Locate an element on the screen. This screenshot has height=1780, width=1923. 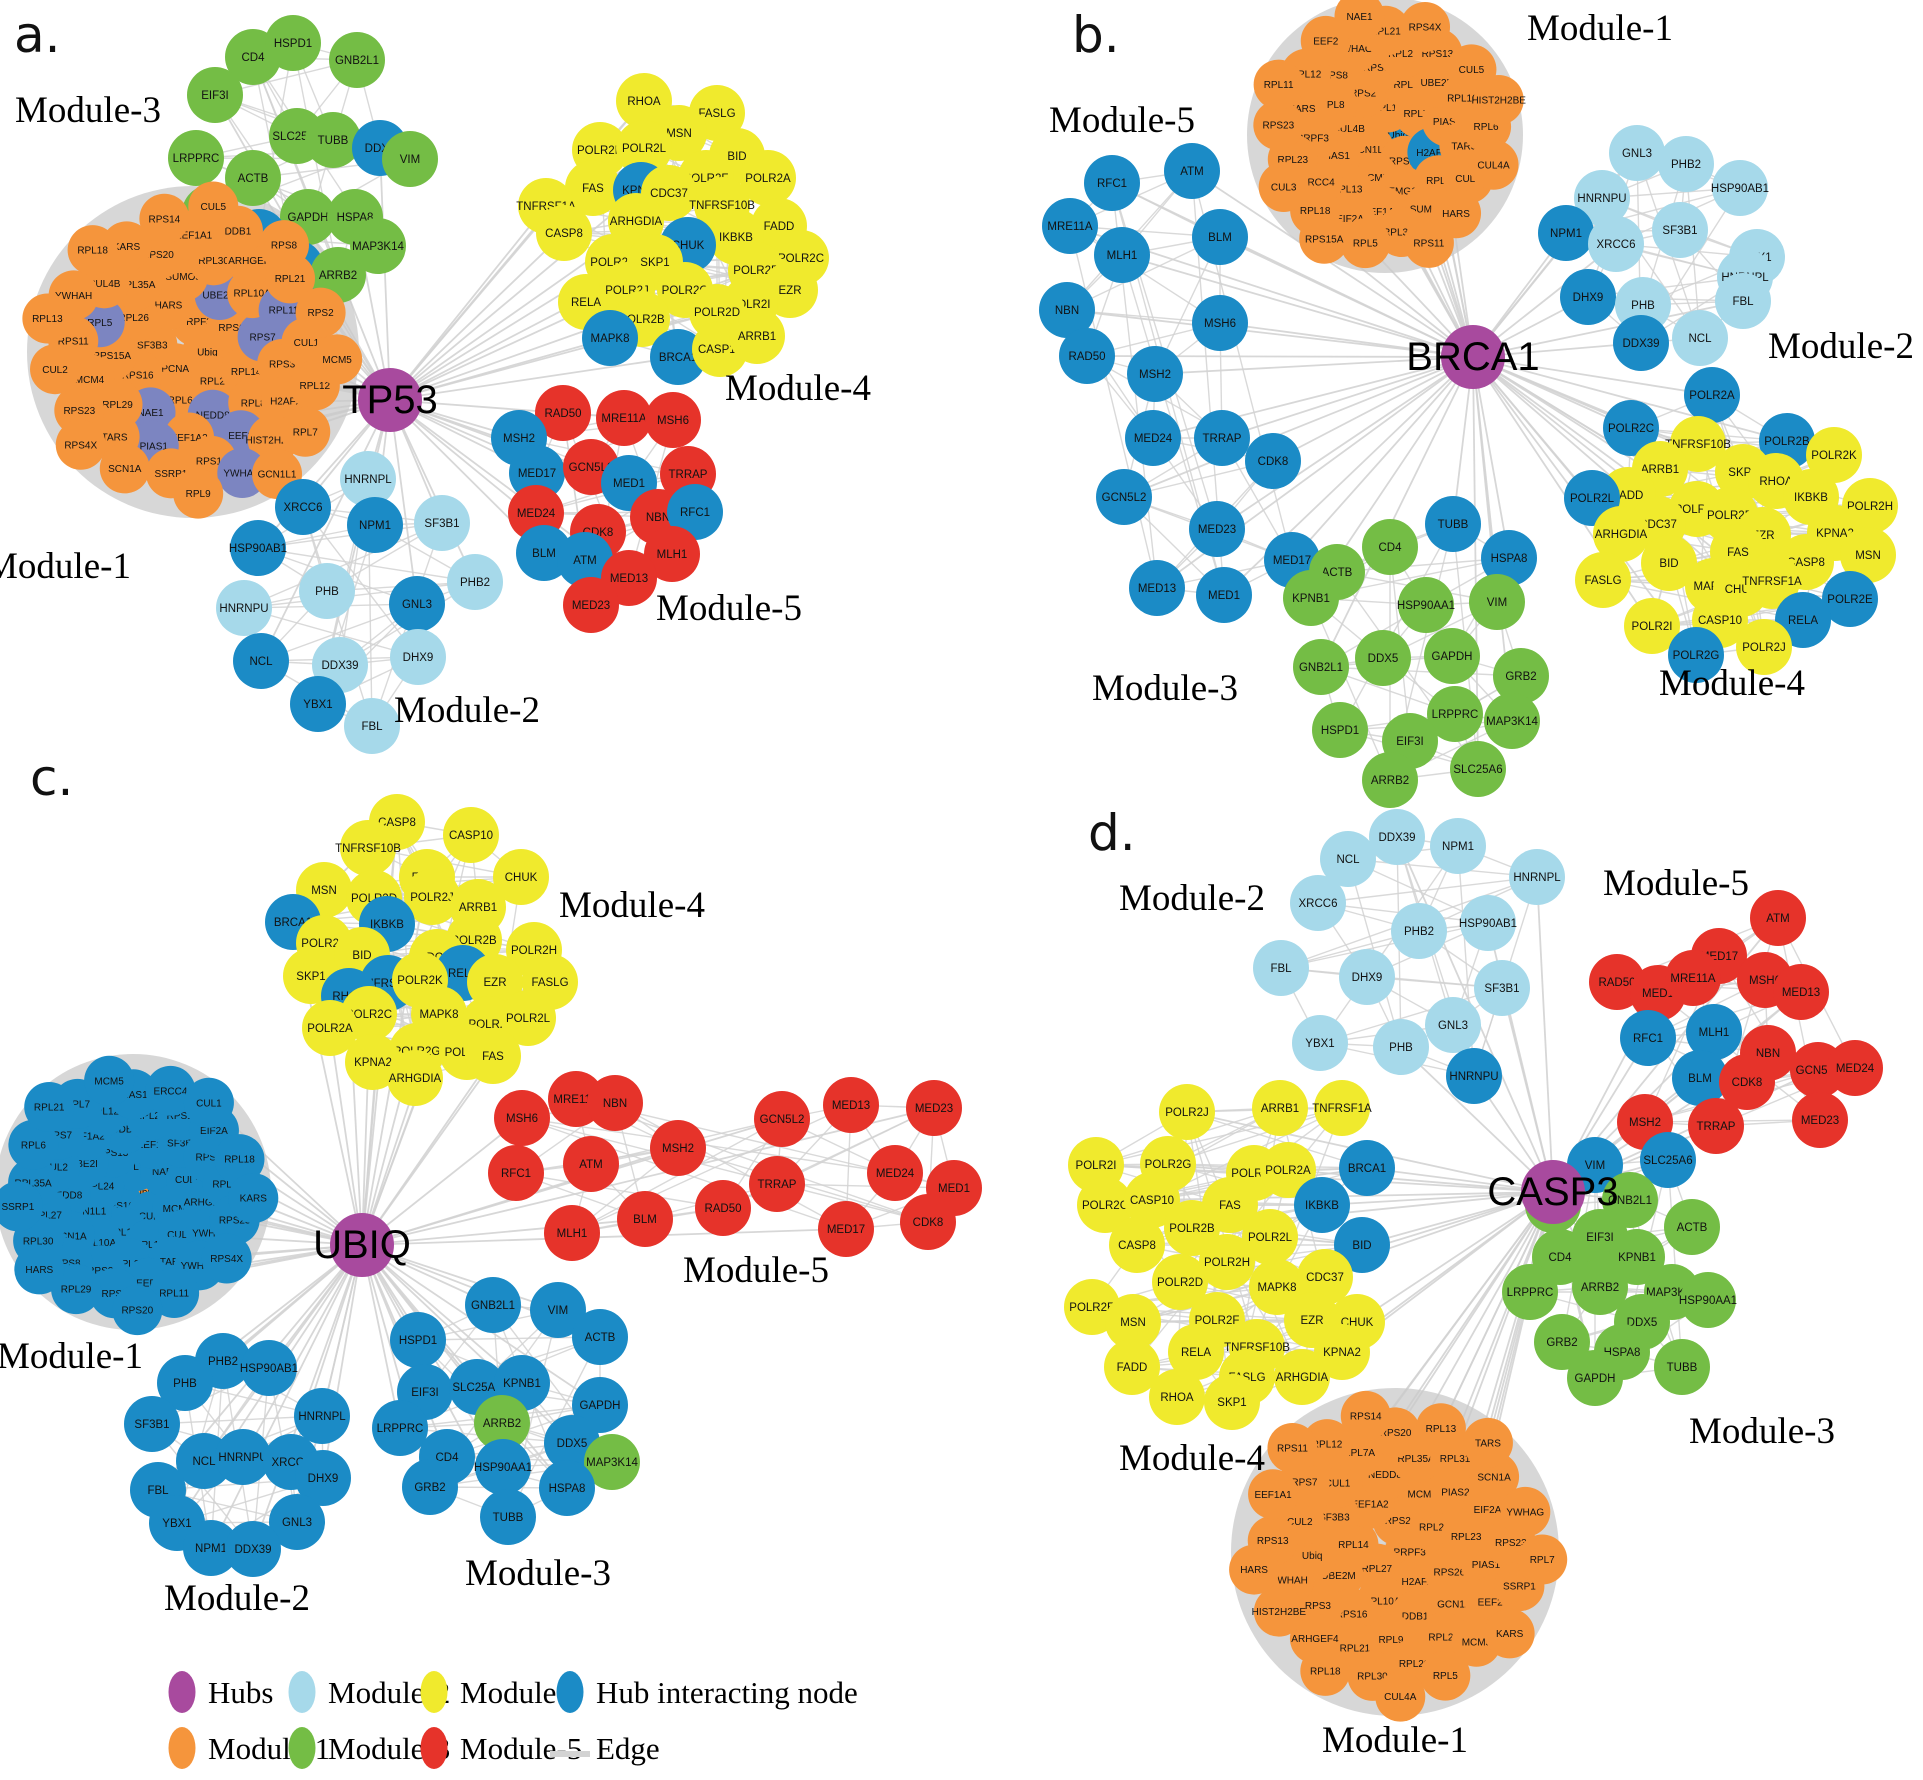
node-label: CUL4B is located at coordinates (1349, 129).